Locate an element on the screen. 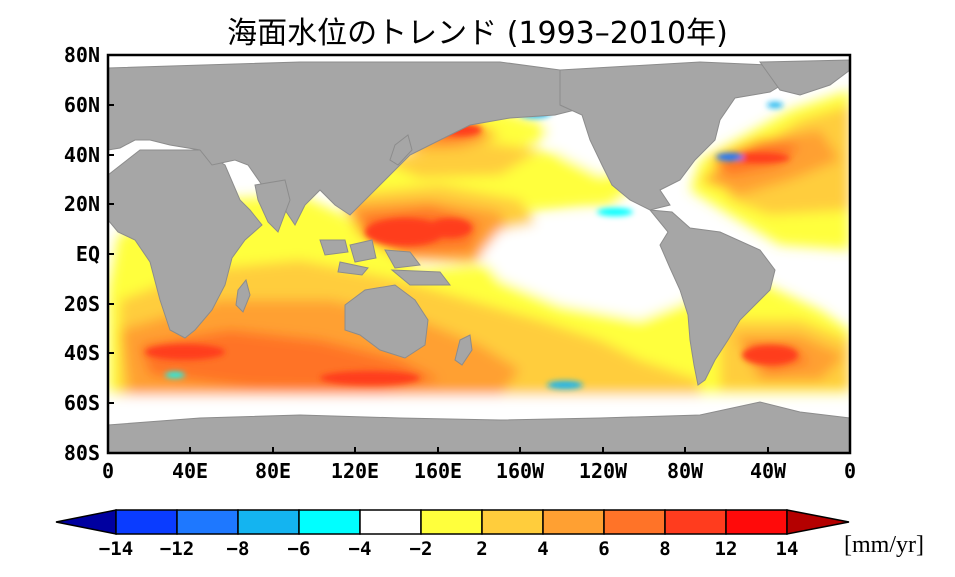 The image size is (955, 577). lon-tick-80e: 80E is located at coordinates (273, 471).